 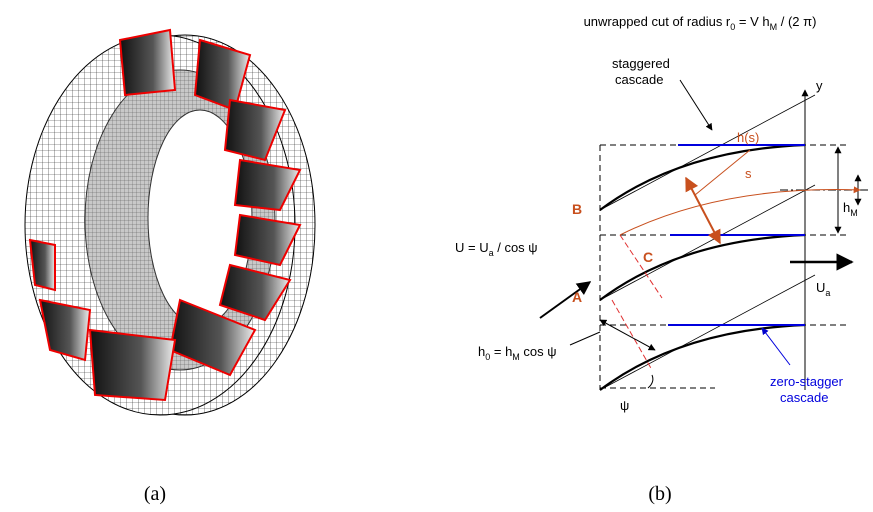 I want to click on label-s: s, so click(x=748, y=173).